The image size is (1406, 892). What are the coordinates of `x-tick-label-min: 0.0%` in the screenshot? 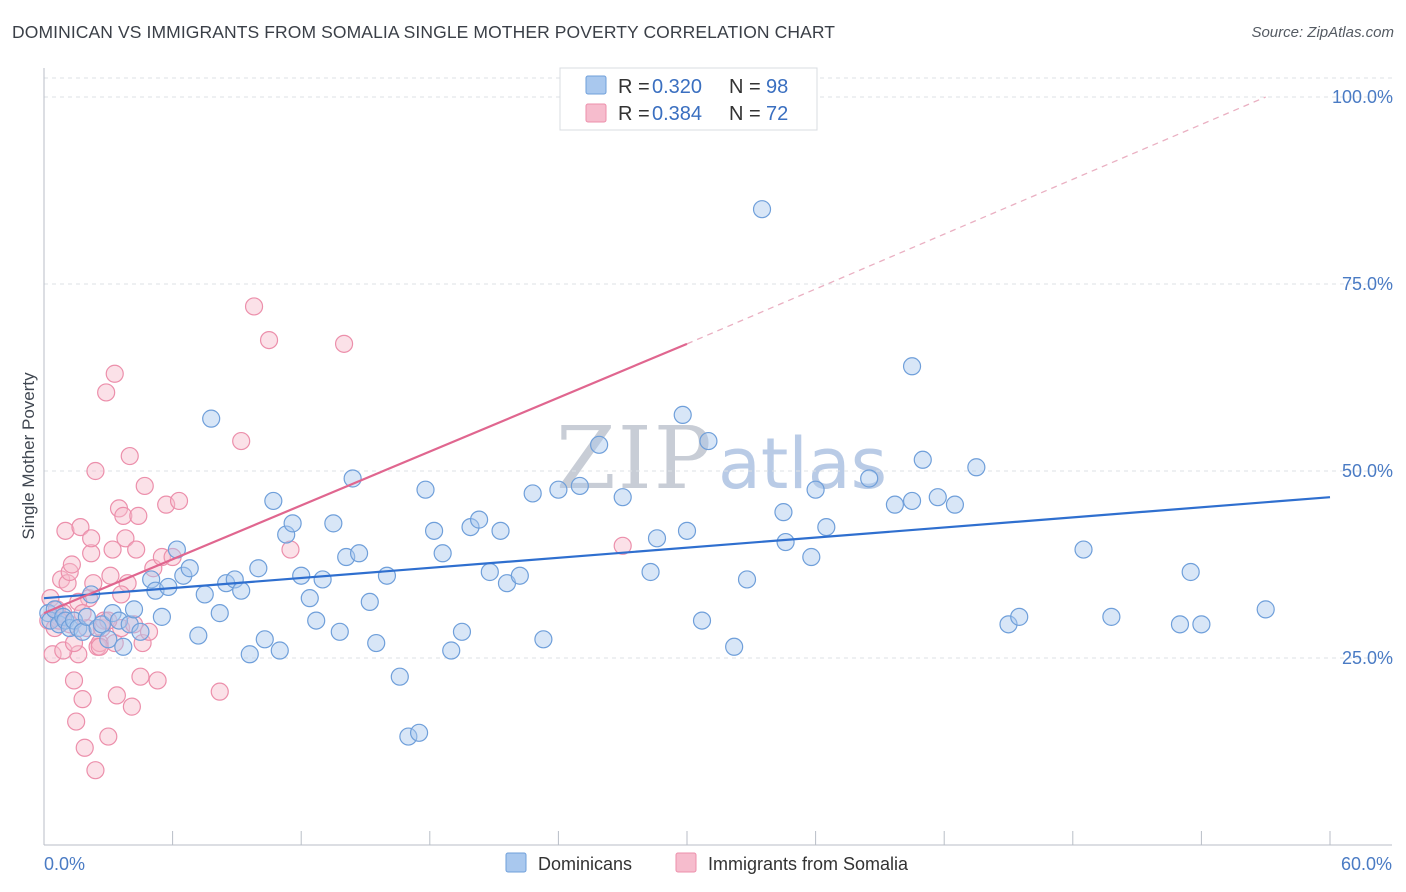 It's located at (64, 864).